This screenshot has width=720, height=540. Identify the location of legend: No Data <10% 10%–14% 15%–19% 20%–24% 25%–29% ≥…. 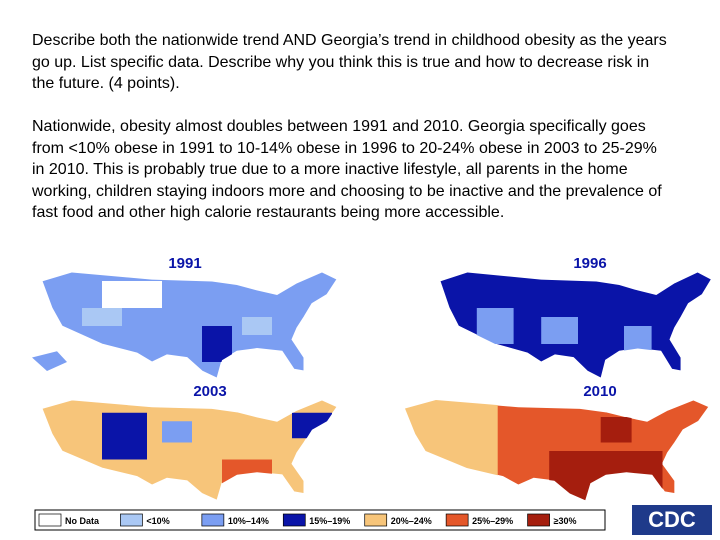
(320, 520).